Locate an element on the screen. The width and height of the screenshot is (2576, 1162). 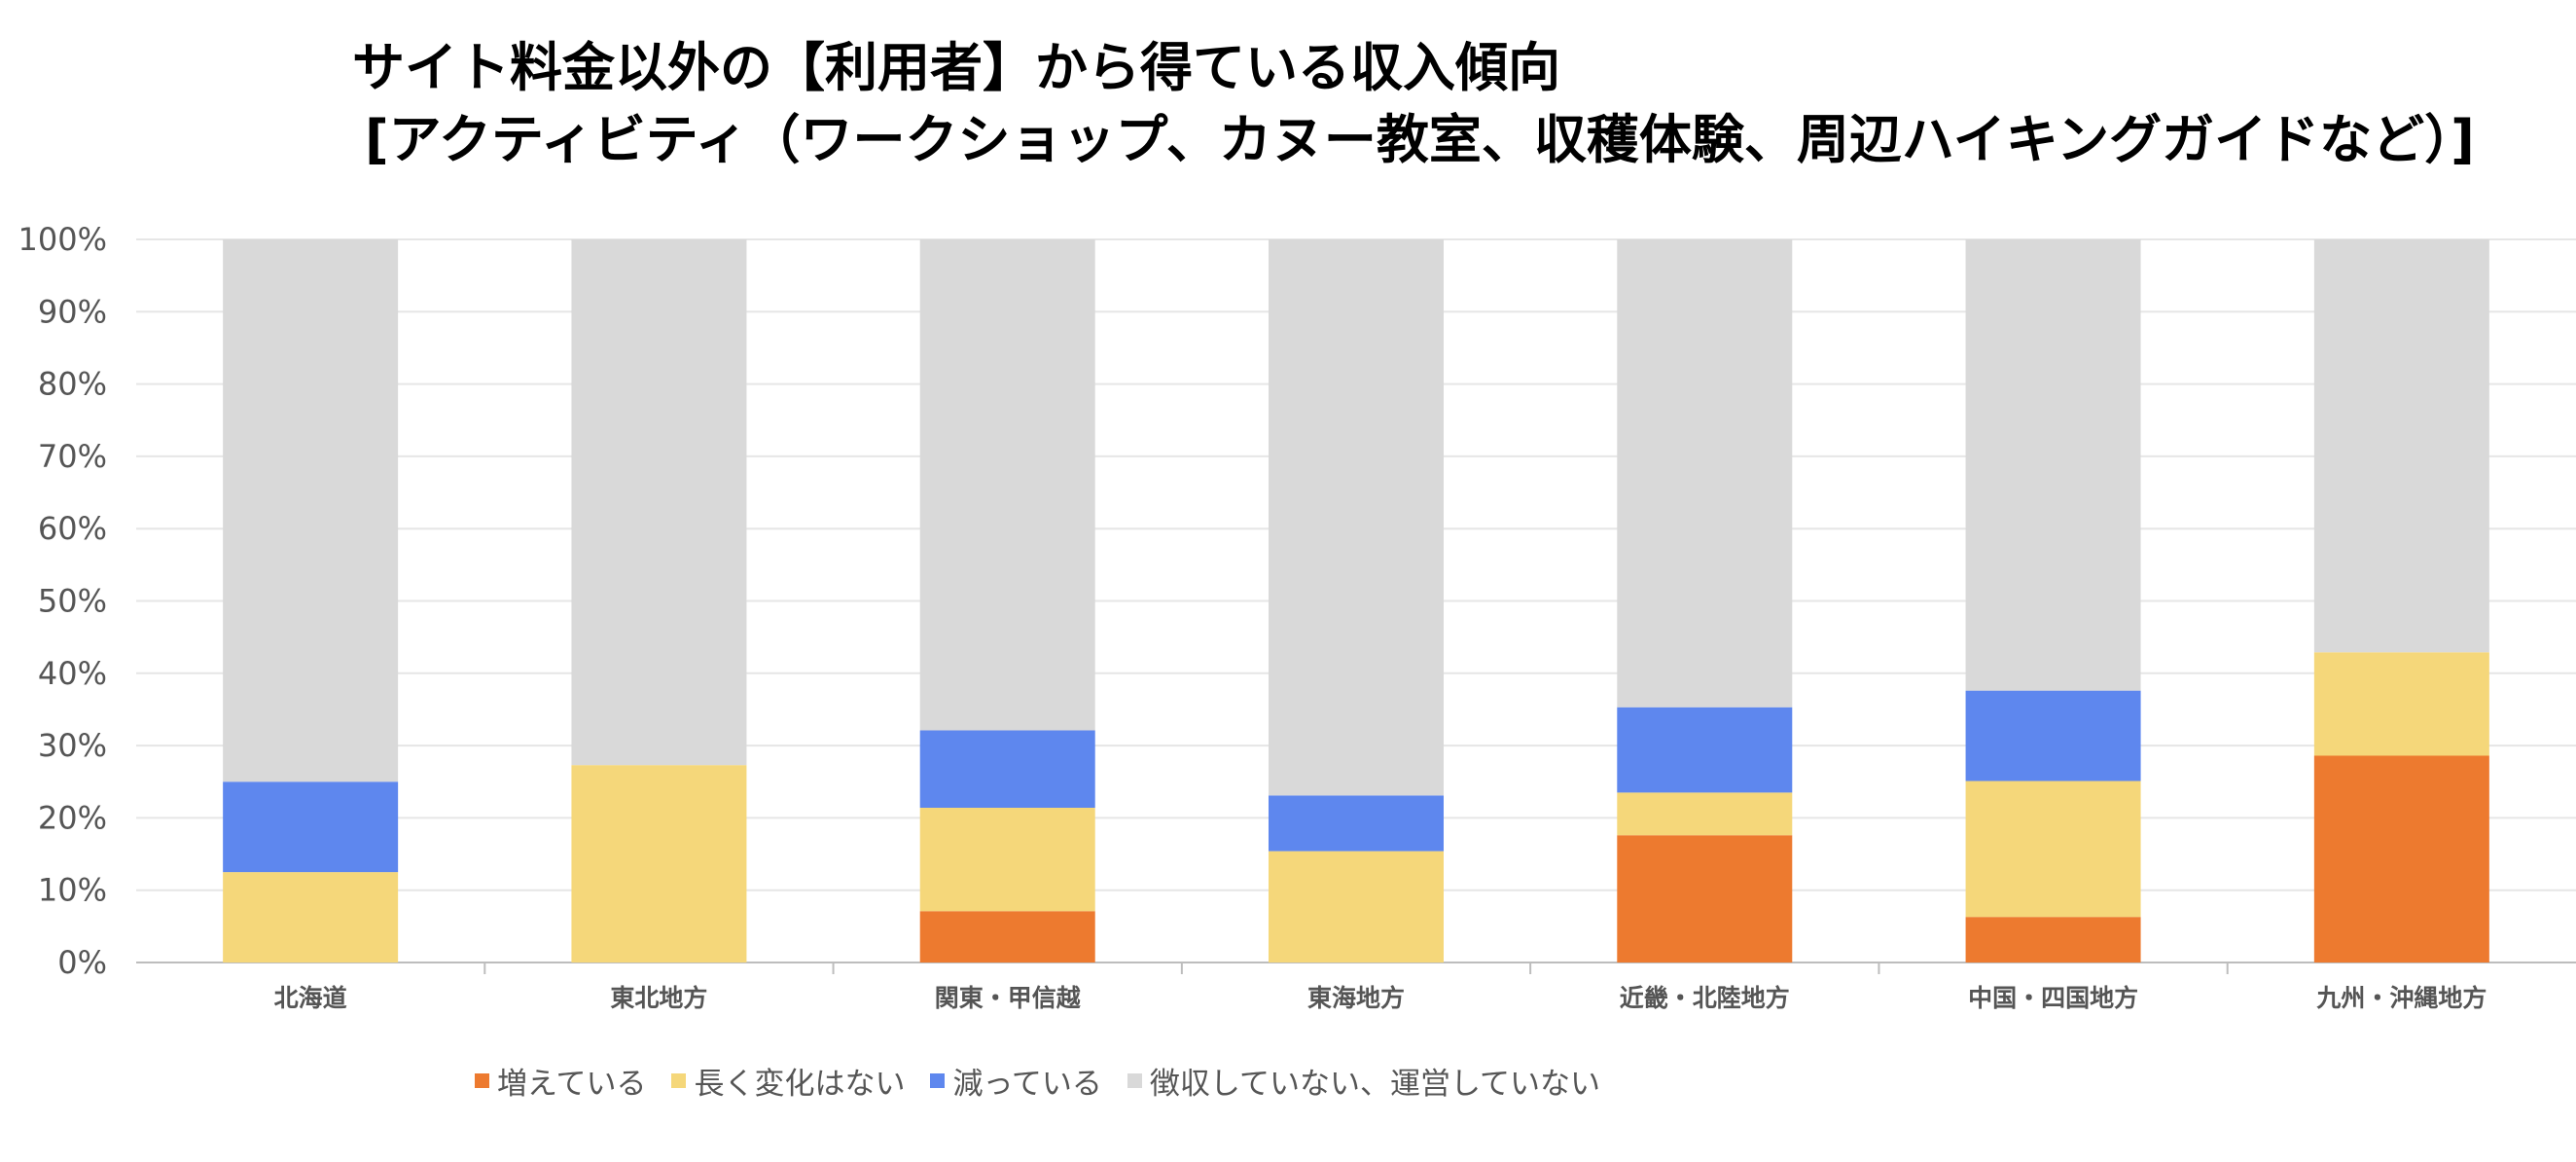
x-axis-ticks: 北海道 東北地方 関東・甲信越 東海地方 近畿・北陸地方 中国・四国地方 九州・沖縄地方 is located at coordinates (1380, 987).